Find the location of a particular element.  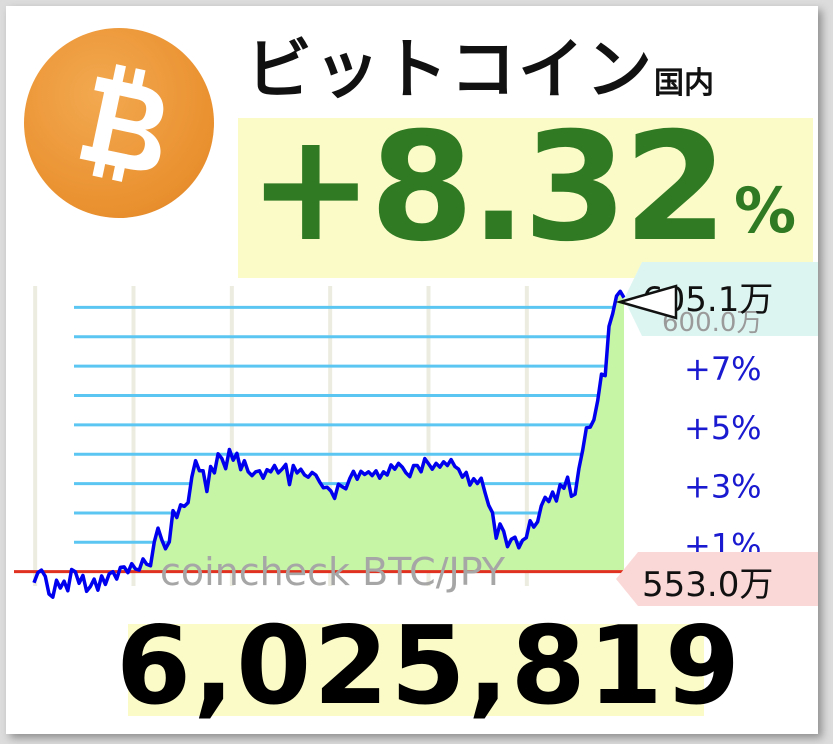

close-price-pointer-icon is located at coordinates (646, 302).